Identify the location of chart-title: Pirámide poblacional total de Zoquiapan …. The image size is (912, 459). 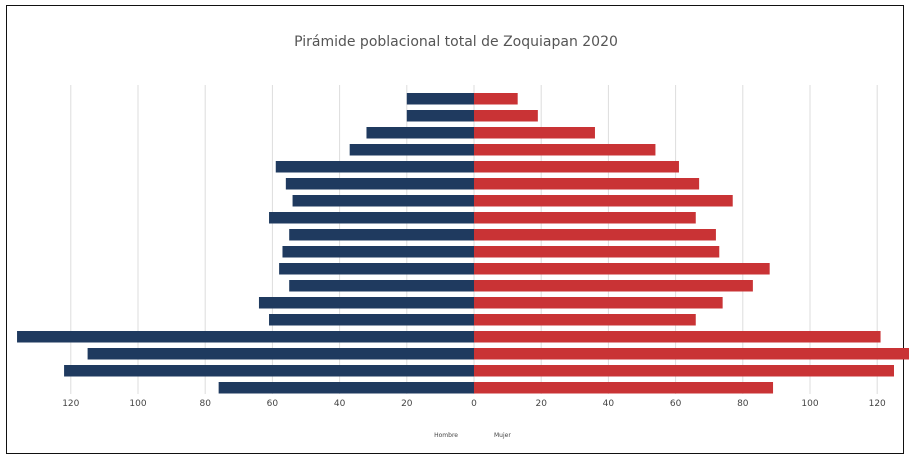
(456, 42).